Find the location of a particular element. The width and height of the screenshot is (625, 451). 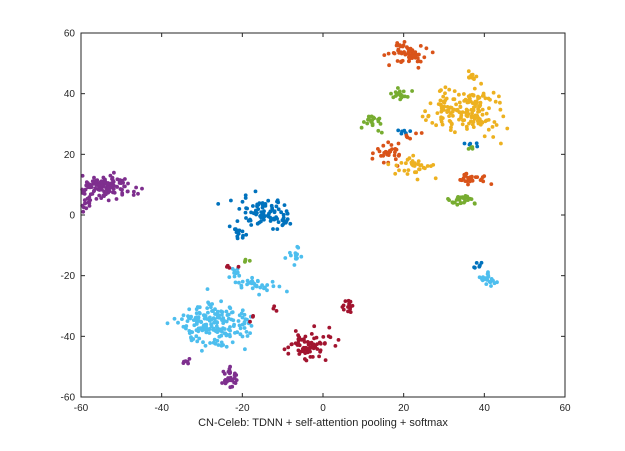

x-tick-label: 0 is located at coordinates (323, 408).